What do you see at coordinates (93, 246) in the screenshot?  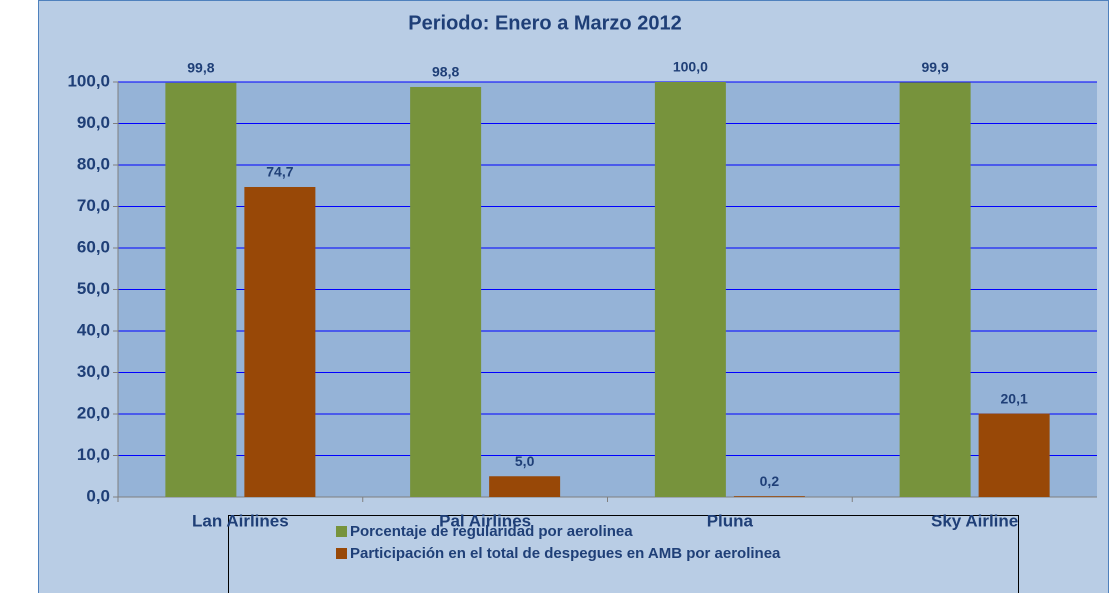 I see `y-tick-label: 60,0` at bounding box center [93, 246].